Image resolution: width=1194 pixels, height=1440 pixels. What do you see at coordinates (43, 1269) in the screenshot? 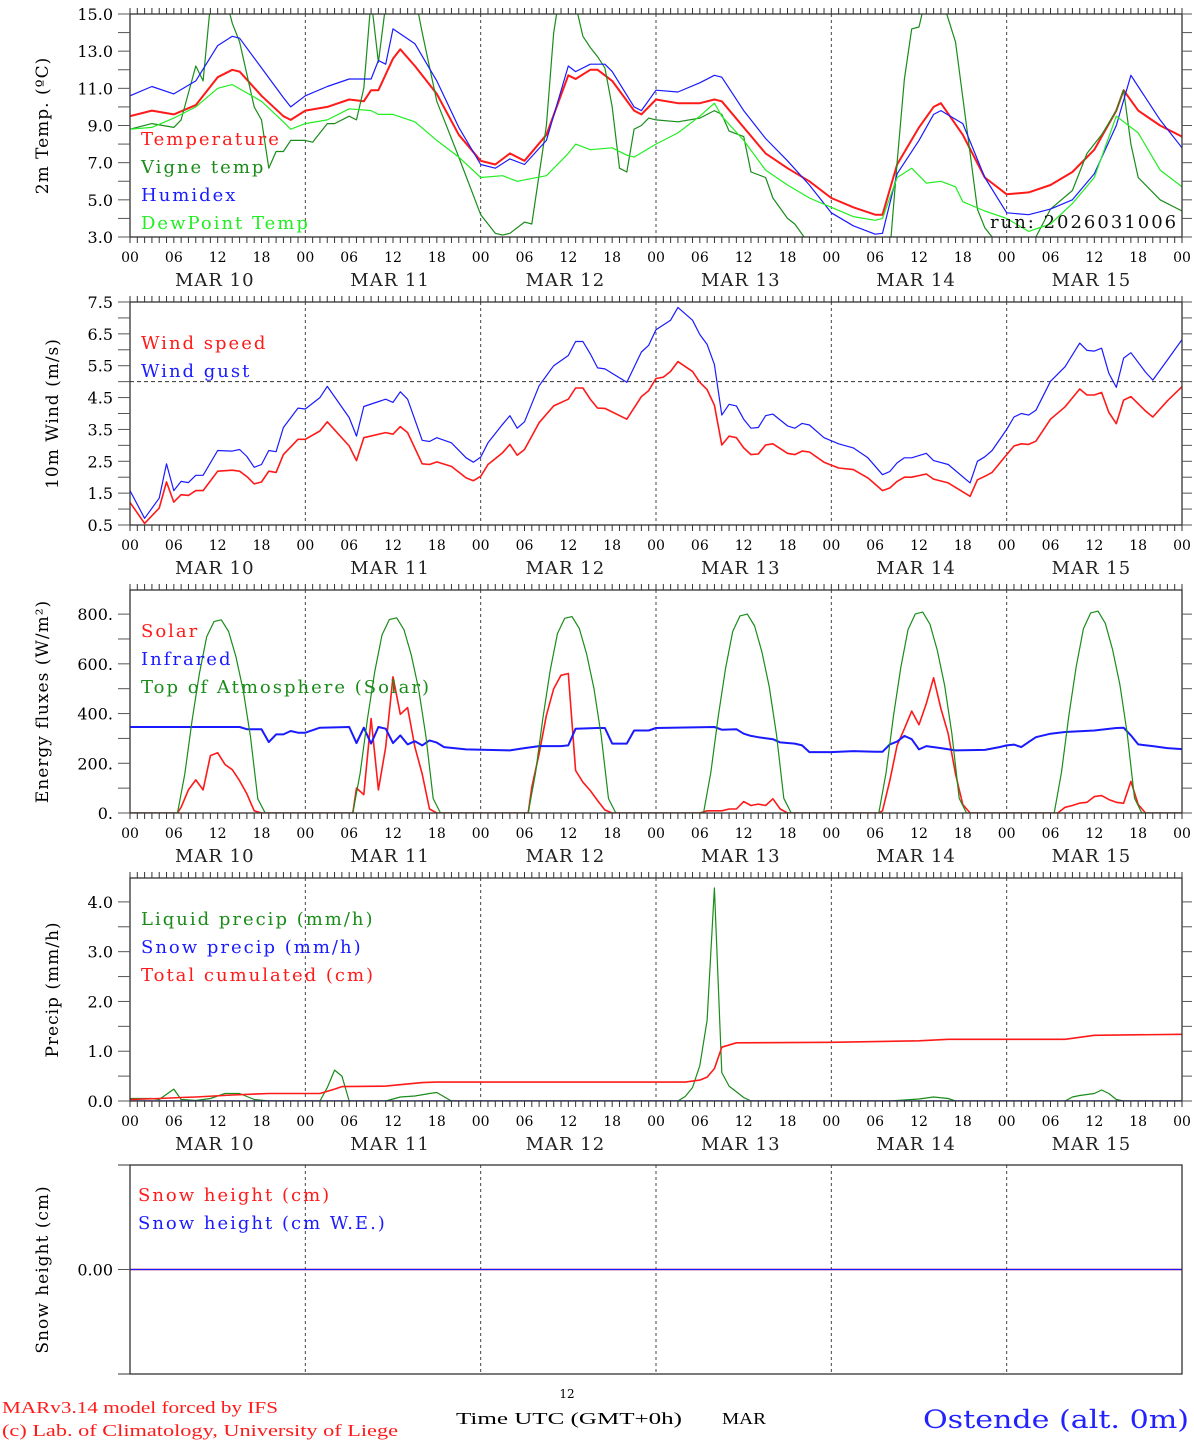
I see `y-axis-title: Snow height (cm)` at bounding box center [43, 1269].